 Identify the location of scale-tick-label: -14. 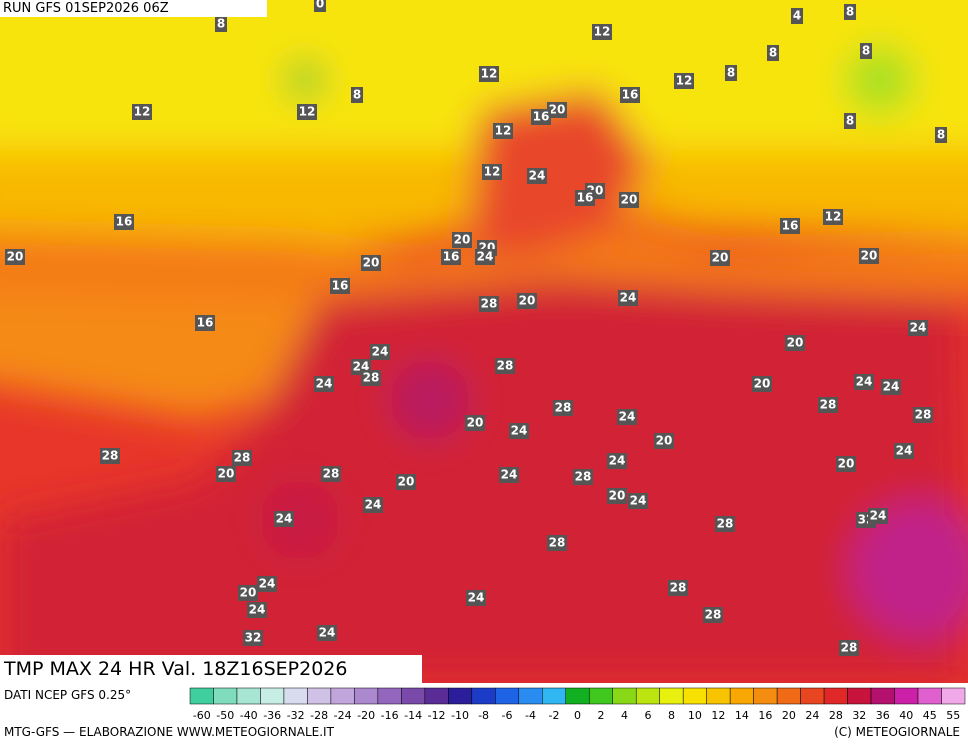
(413, 715).